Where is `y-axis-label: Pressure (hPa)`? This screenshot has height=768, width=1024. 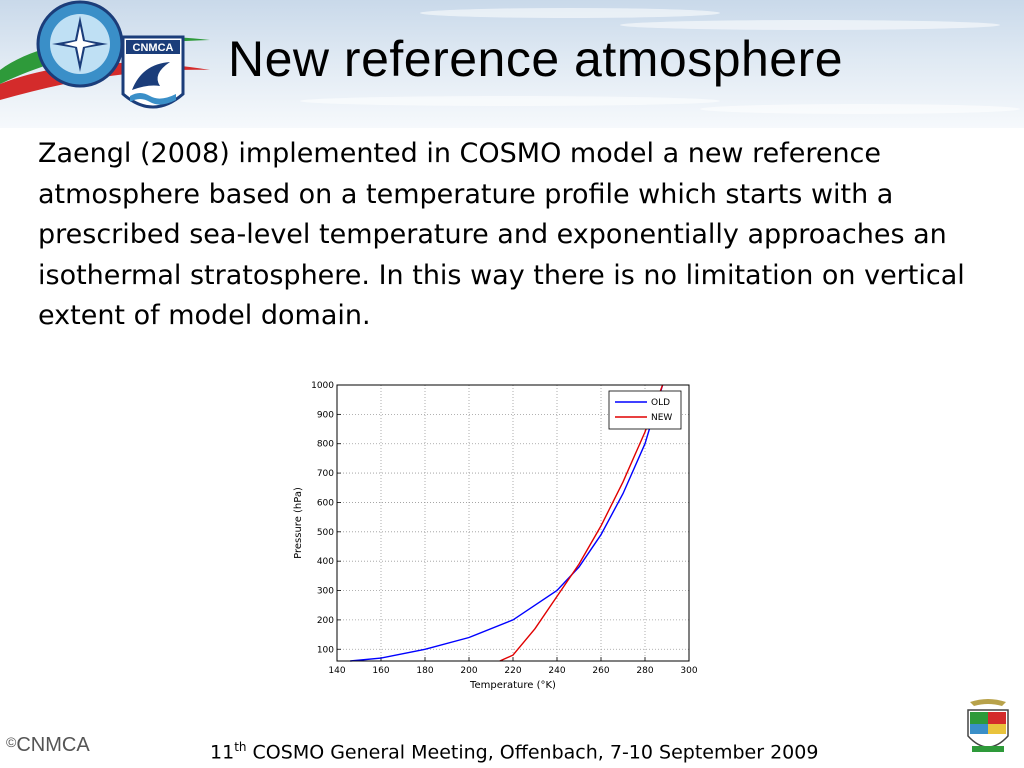
y-axis-label: Pressure (hPa) is located at coordinates (298, 523).